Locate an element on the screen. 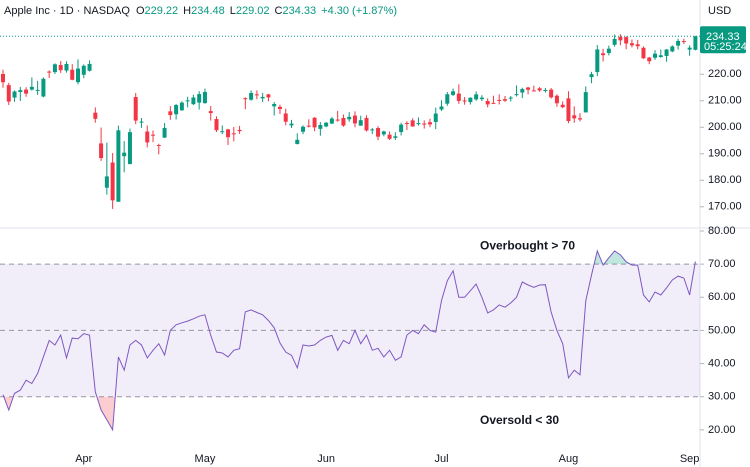 The height and width of the screenshot is (467, 750). x-tick-label: Sep is located at coordinates (690, 459).